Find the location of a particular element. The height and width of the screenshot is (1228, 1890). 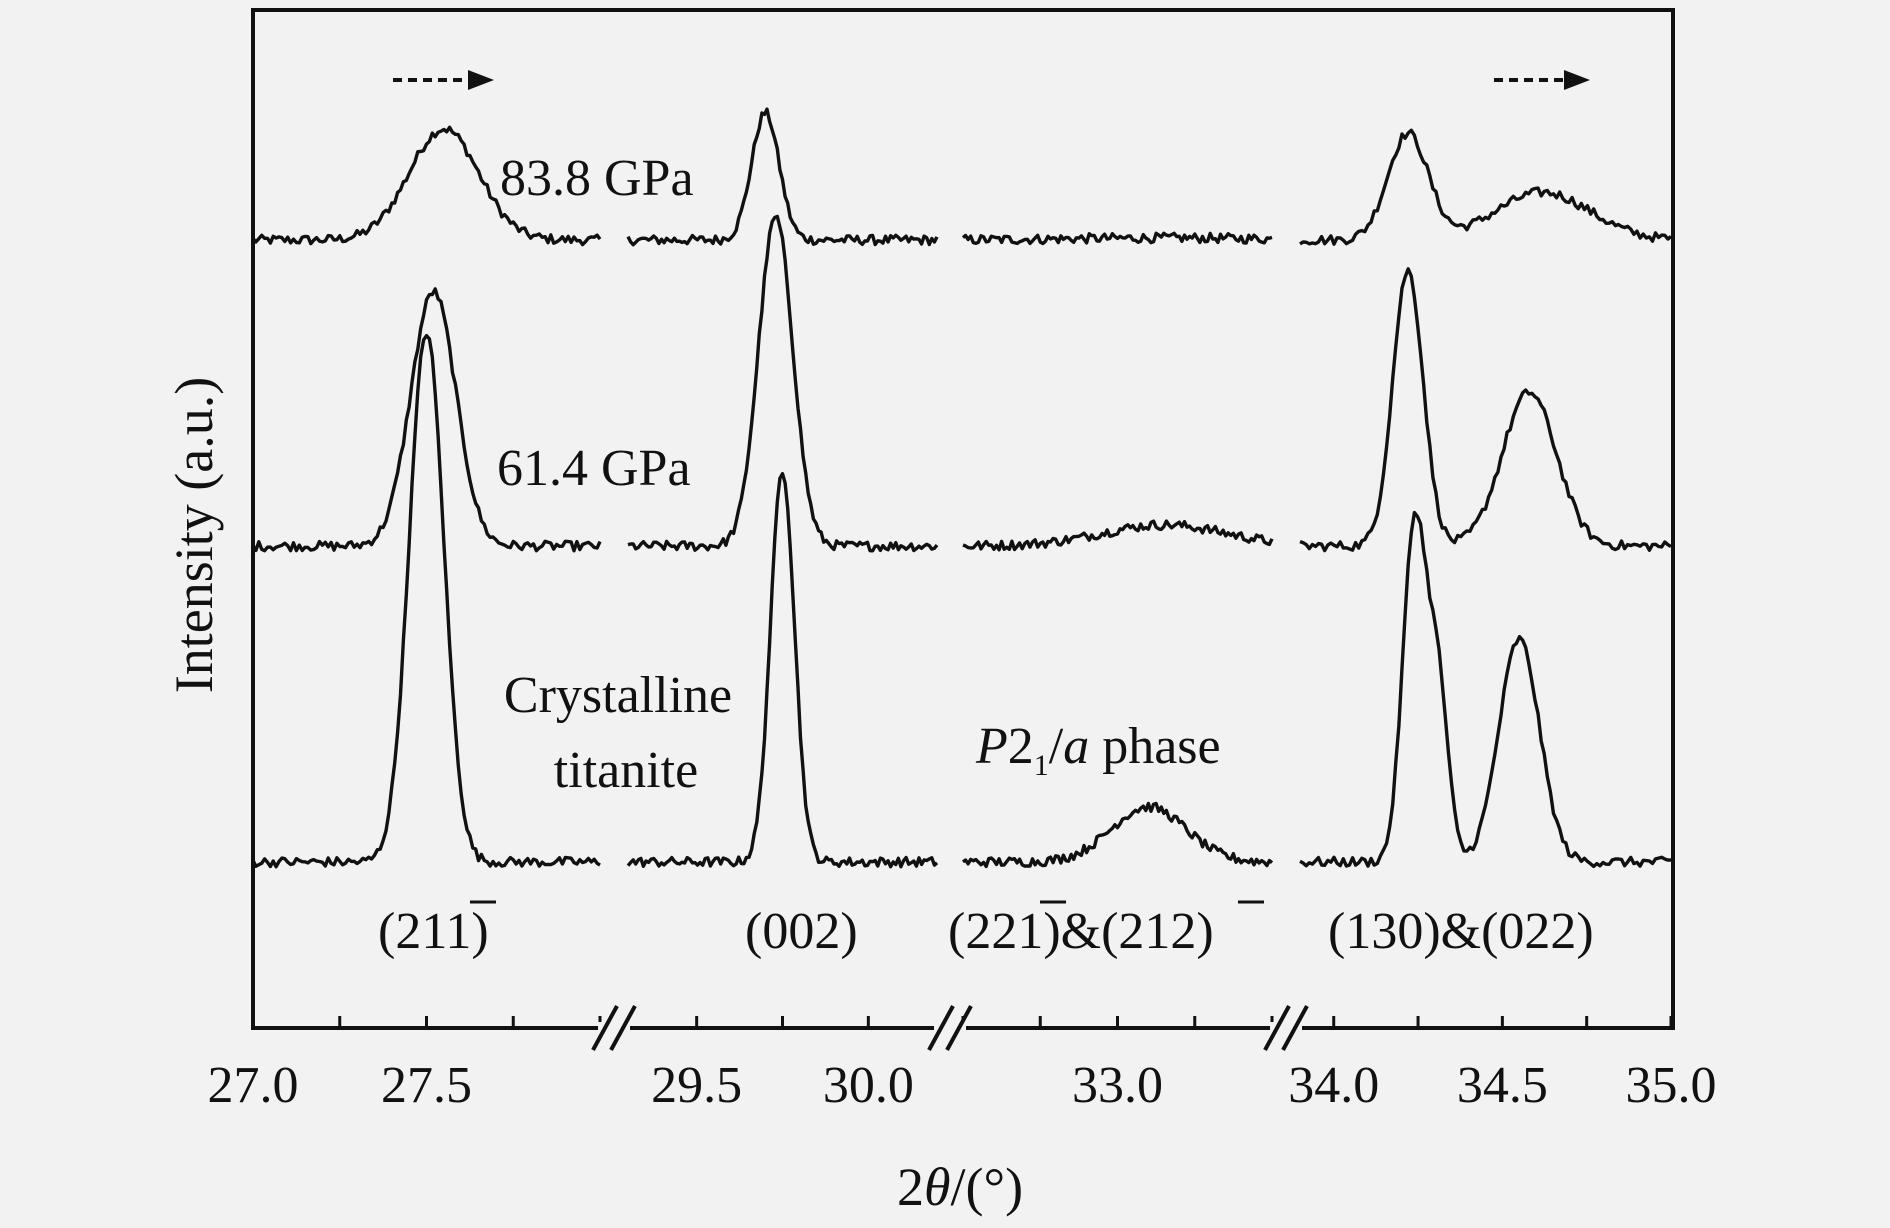

x-tick-label: 34.5 is located at coordinates (1502, 1085).